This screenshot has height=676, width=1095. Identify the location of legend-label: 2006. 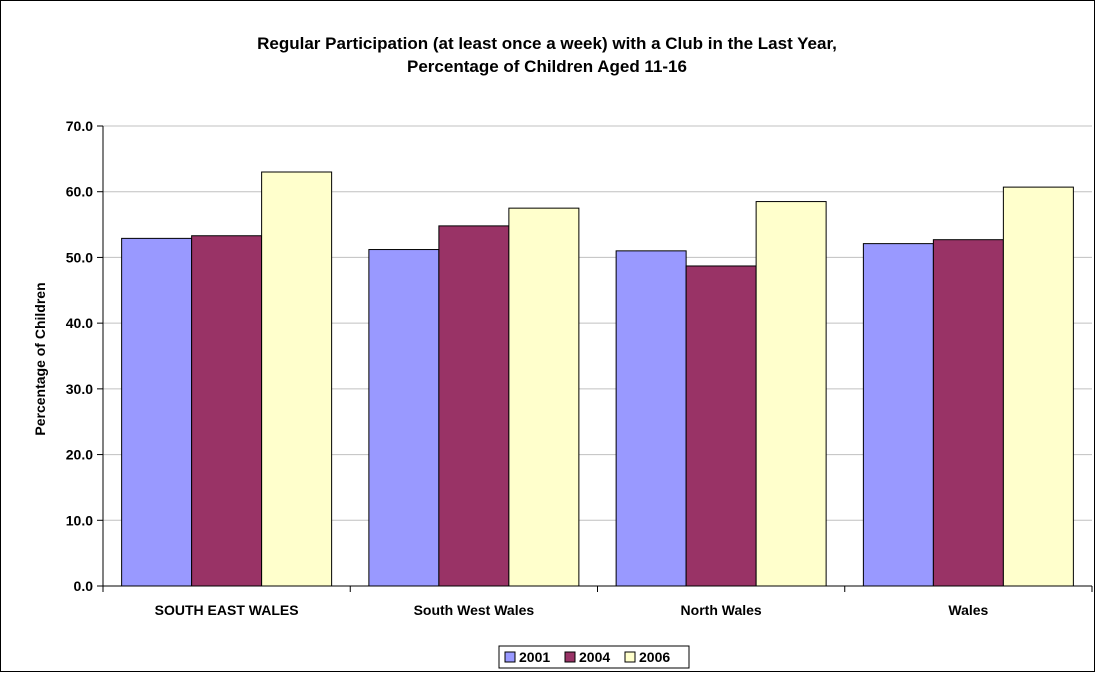
(654, 657).